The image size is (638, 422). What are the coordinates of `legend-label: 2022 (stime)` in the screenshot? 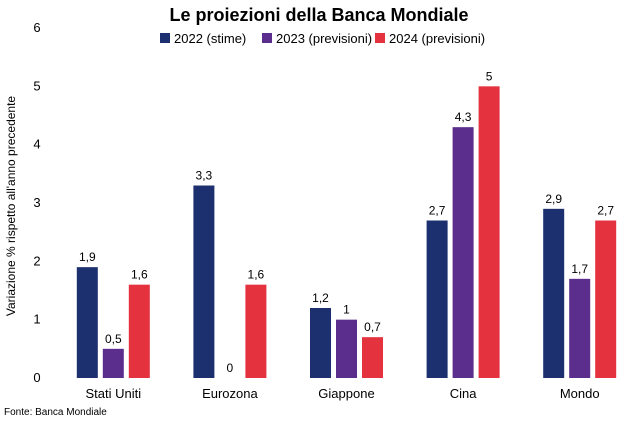 It's located at (210, 38).